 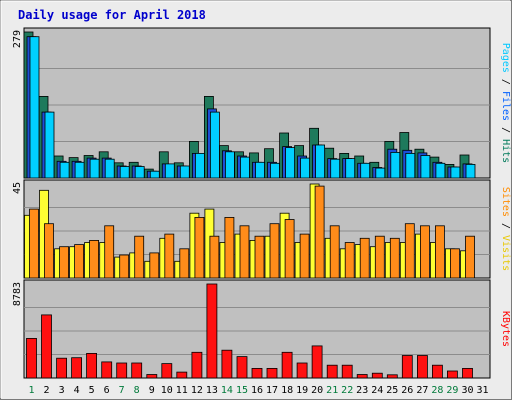 What do you see at coordinates (62, 390) in the screenshot?
I see `x-tick-day: 3` at bounding box center [62, 390].